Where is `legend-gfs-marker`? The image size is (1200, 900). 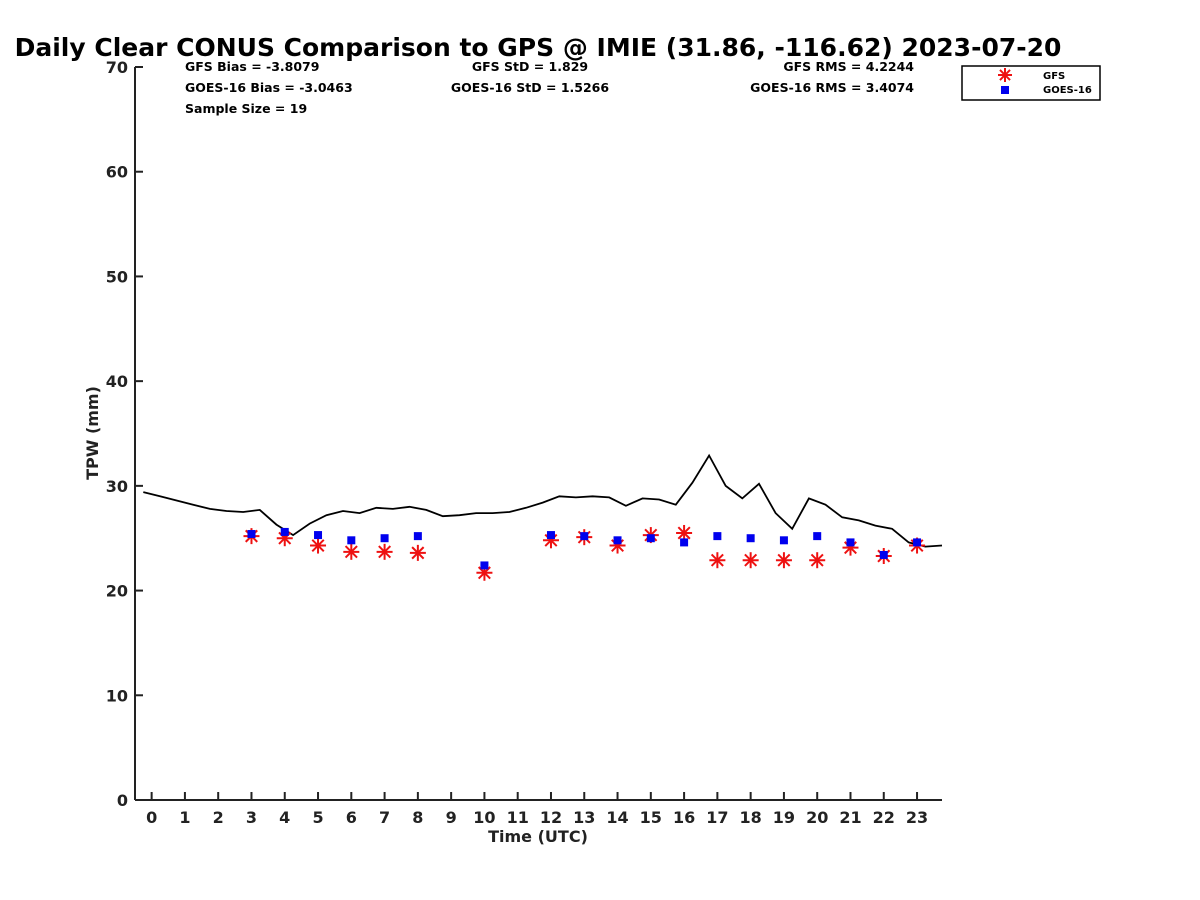
legend-gfs-marker is located at coordinates (1005, 75).